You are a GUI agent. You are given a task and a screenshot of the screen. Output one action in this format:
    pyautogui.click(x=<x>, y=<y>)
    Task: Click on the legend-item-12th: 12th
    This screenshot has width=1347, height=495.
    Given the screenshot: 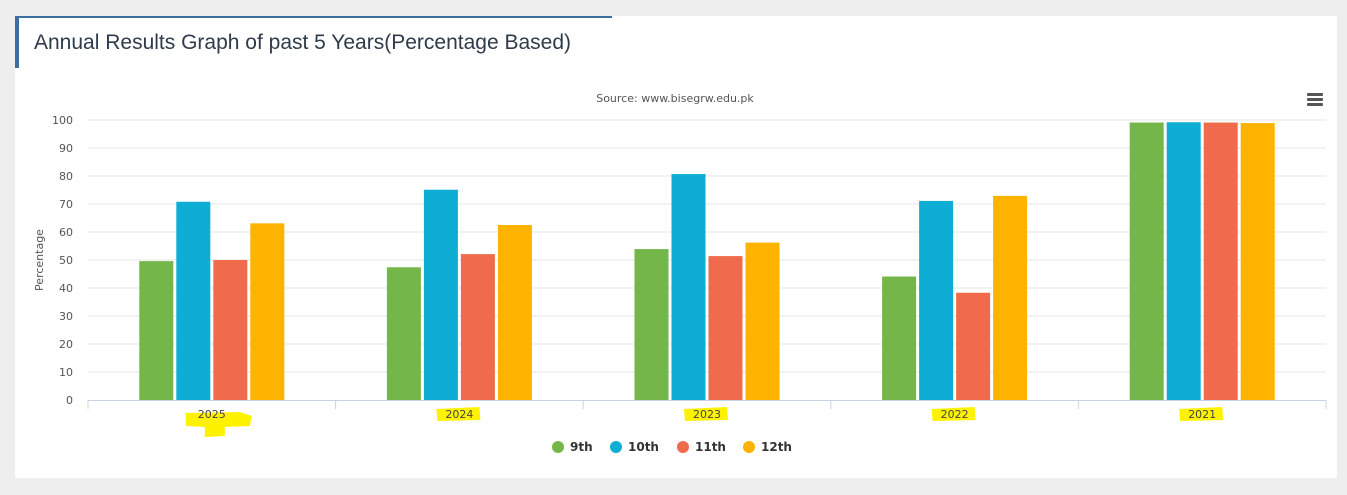 What is the action you would take?
    pyautogui.click(x=767, y=447)
    